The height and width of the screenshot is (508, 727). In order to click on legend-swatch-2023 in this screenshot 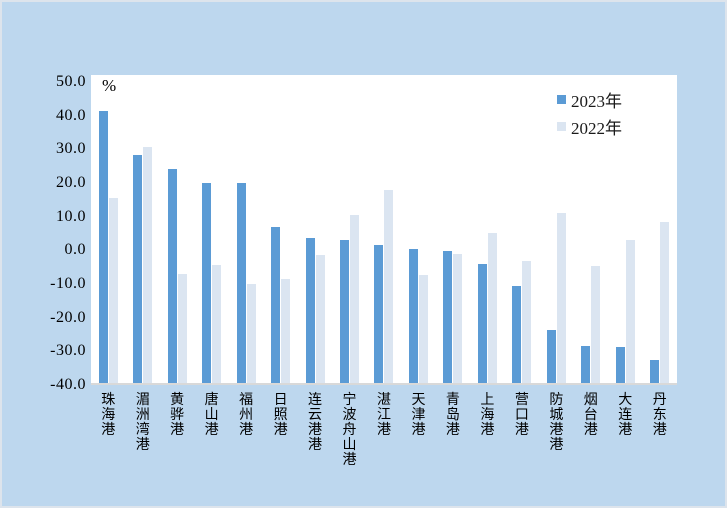, I will do `click(561, 99)`.